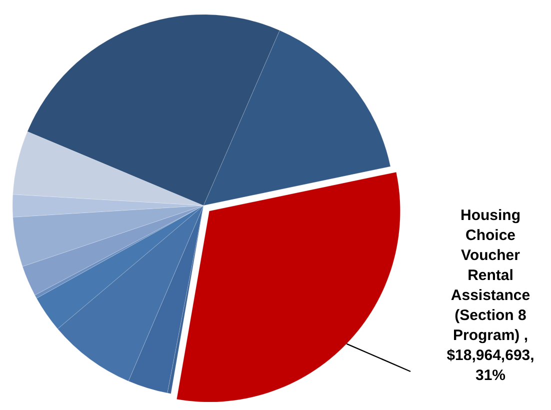 The height and width of the screenshot is (410, 551). I want to click on category-label: Housing Choice Voucher Rental Assistance (Section 8 Program) , $18,964,693, 31%, so click(490, 295).